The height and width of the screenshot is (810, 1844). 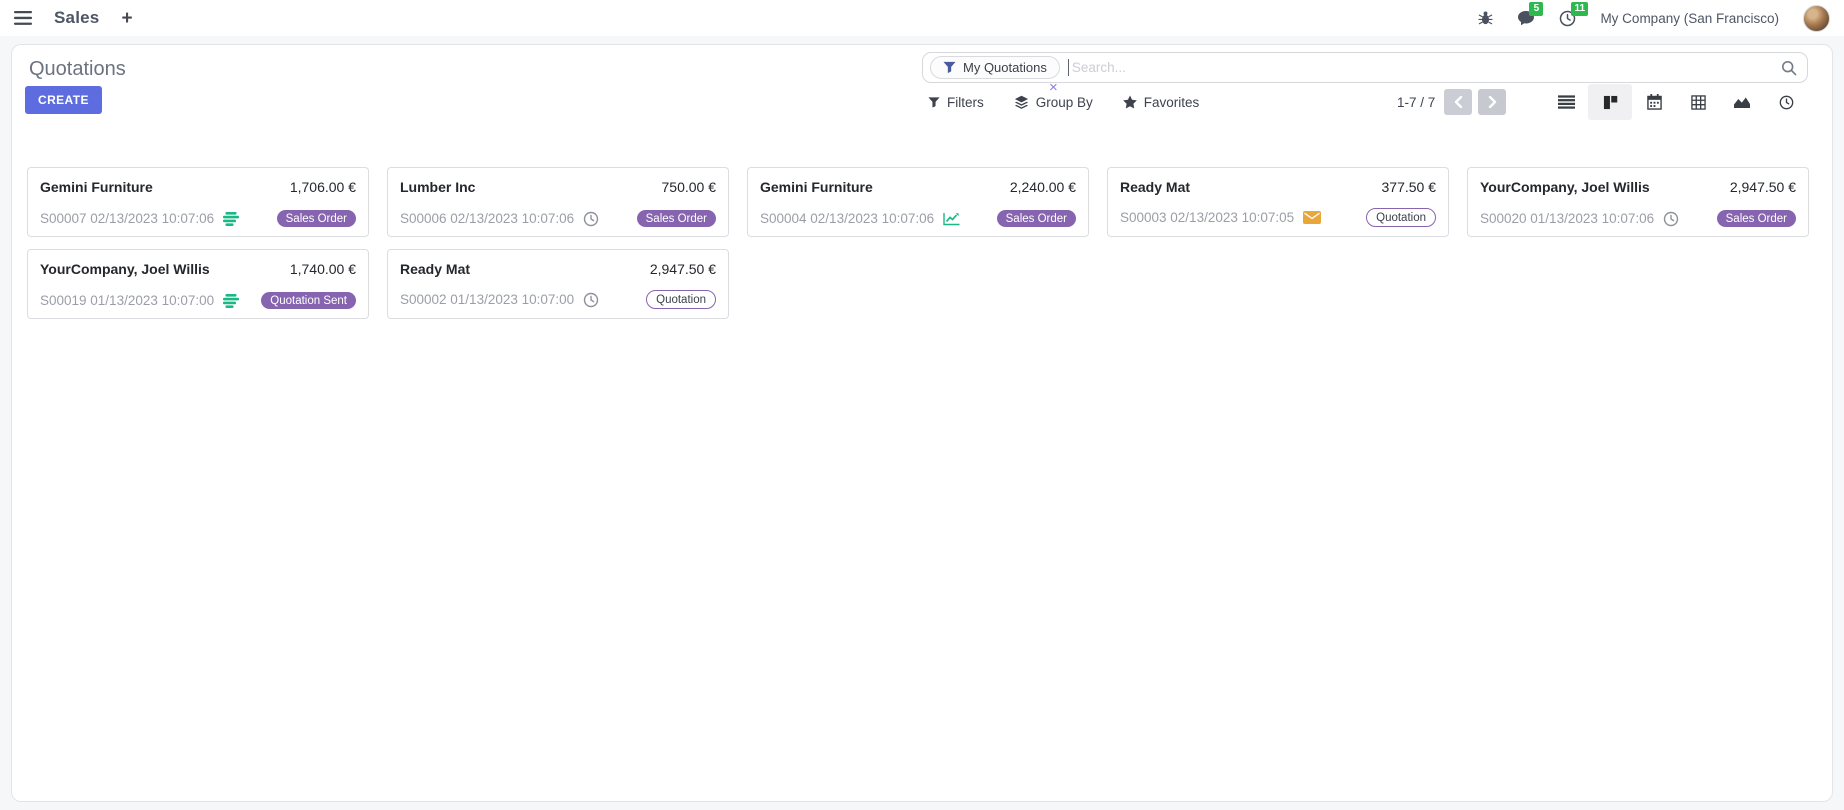 What do you see at coordinates (77, 69) in the screenshot?
I see `page-title: Quotations` at bounding box center [77, 69].